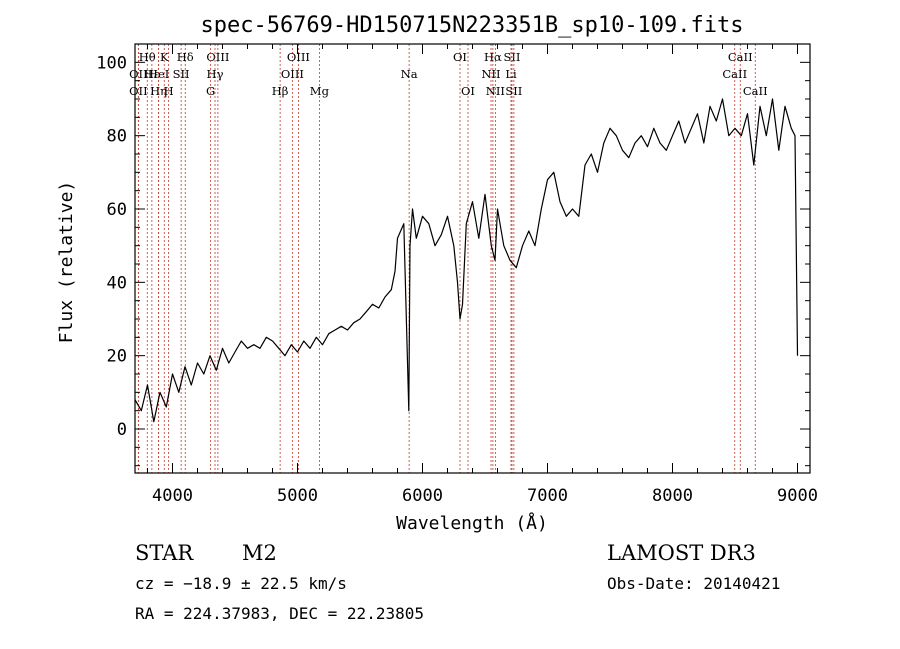  What do you see at coordinates (164, 57) in the screenshot?
I see `line-marker-label: K` at bounding box center [164, 57].